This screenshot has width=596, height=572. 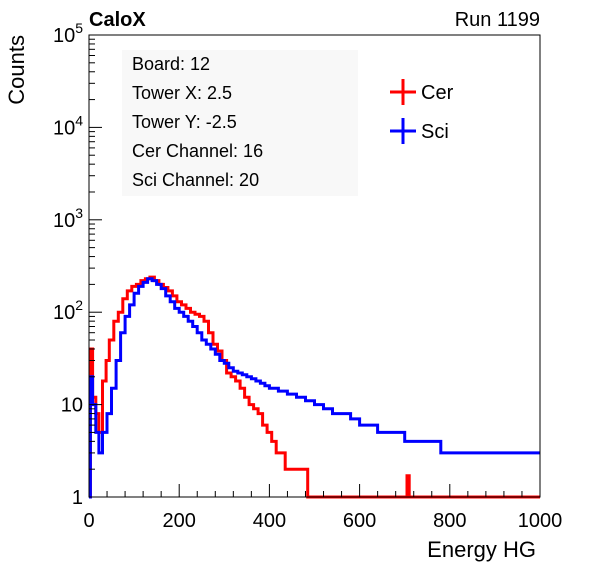 What do you see at coordinates (68, 310) in the screenshot?
I see `y-tick-label: 10²` at bounding box center [68, 310].